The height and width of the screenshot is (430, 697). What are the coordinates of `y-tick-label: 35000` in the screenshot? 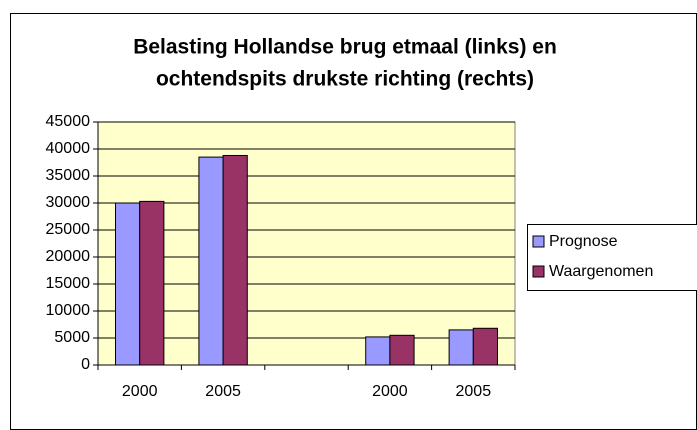 It's located at (68, 175).